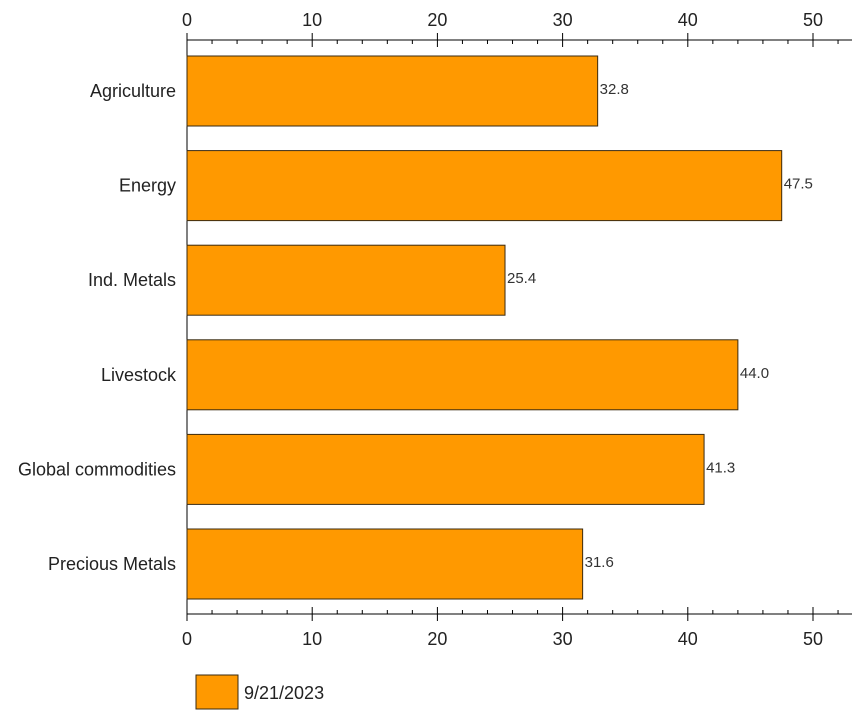  Describe the element at coordinates (688, 20) in the screenshot. I see `top-tick-label: 40` at that location.